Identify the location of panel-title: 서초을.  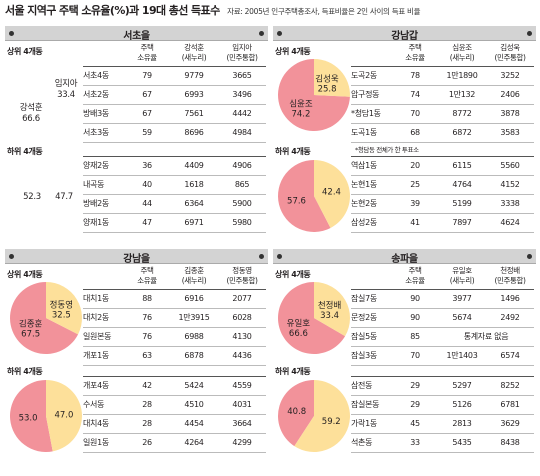
(136, 36).